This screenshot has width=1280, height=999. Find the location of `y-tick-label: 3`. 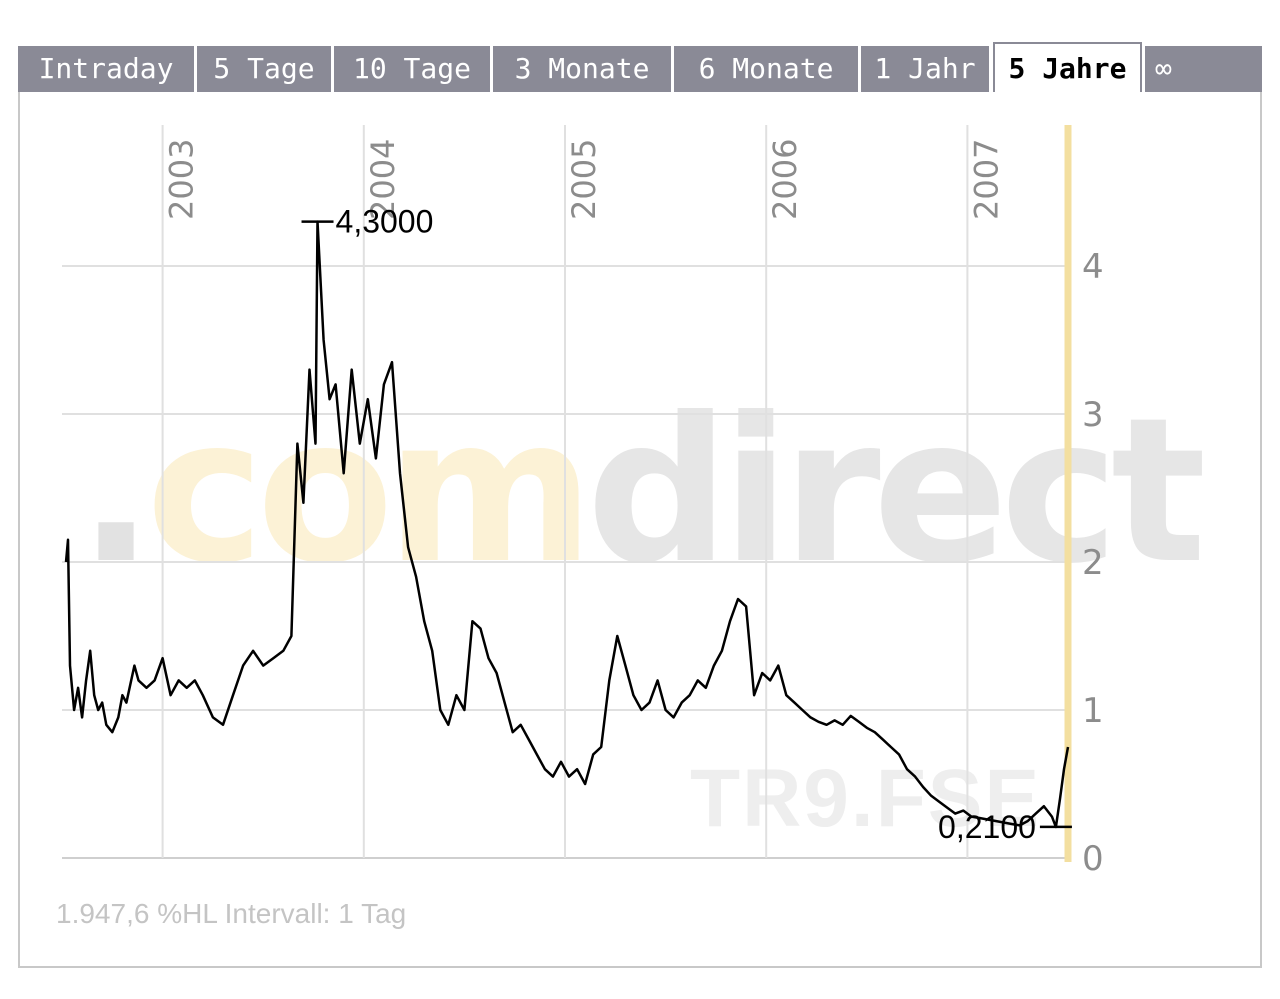

y-tick-label: 3 is located at coordinates (1093, 415).